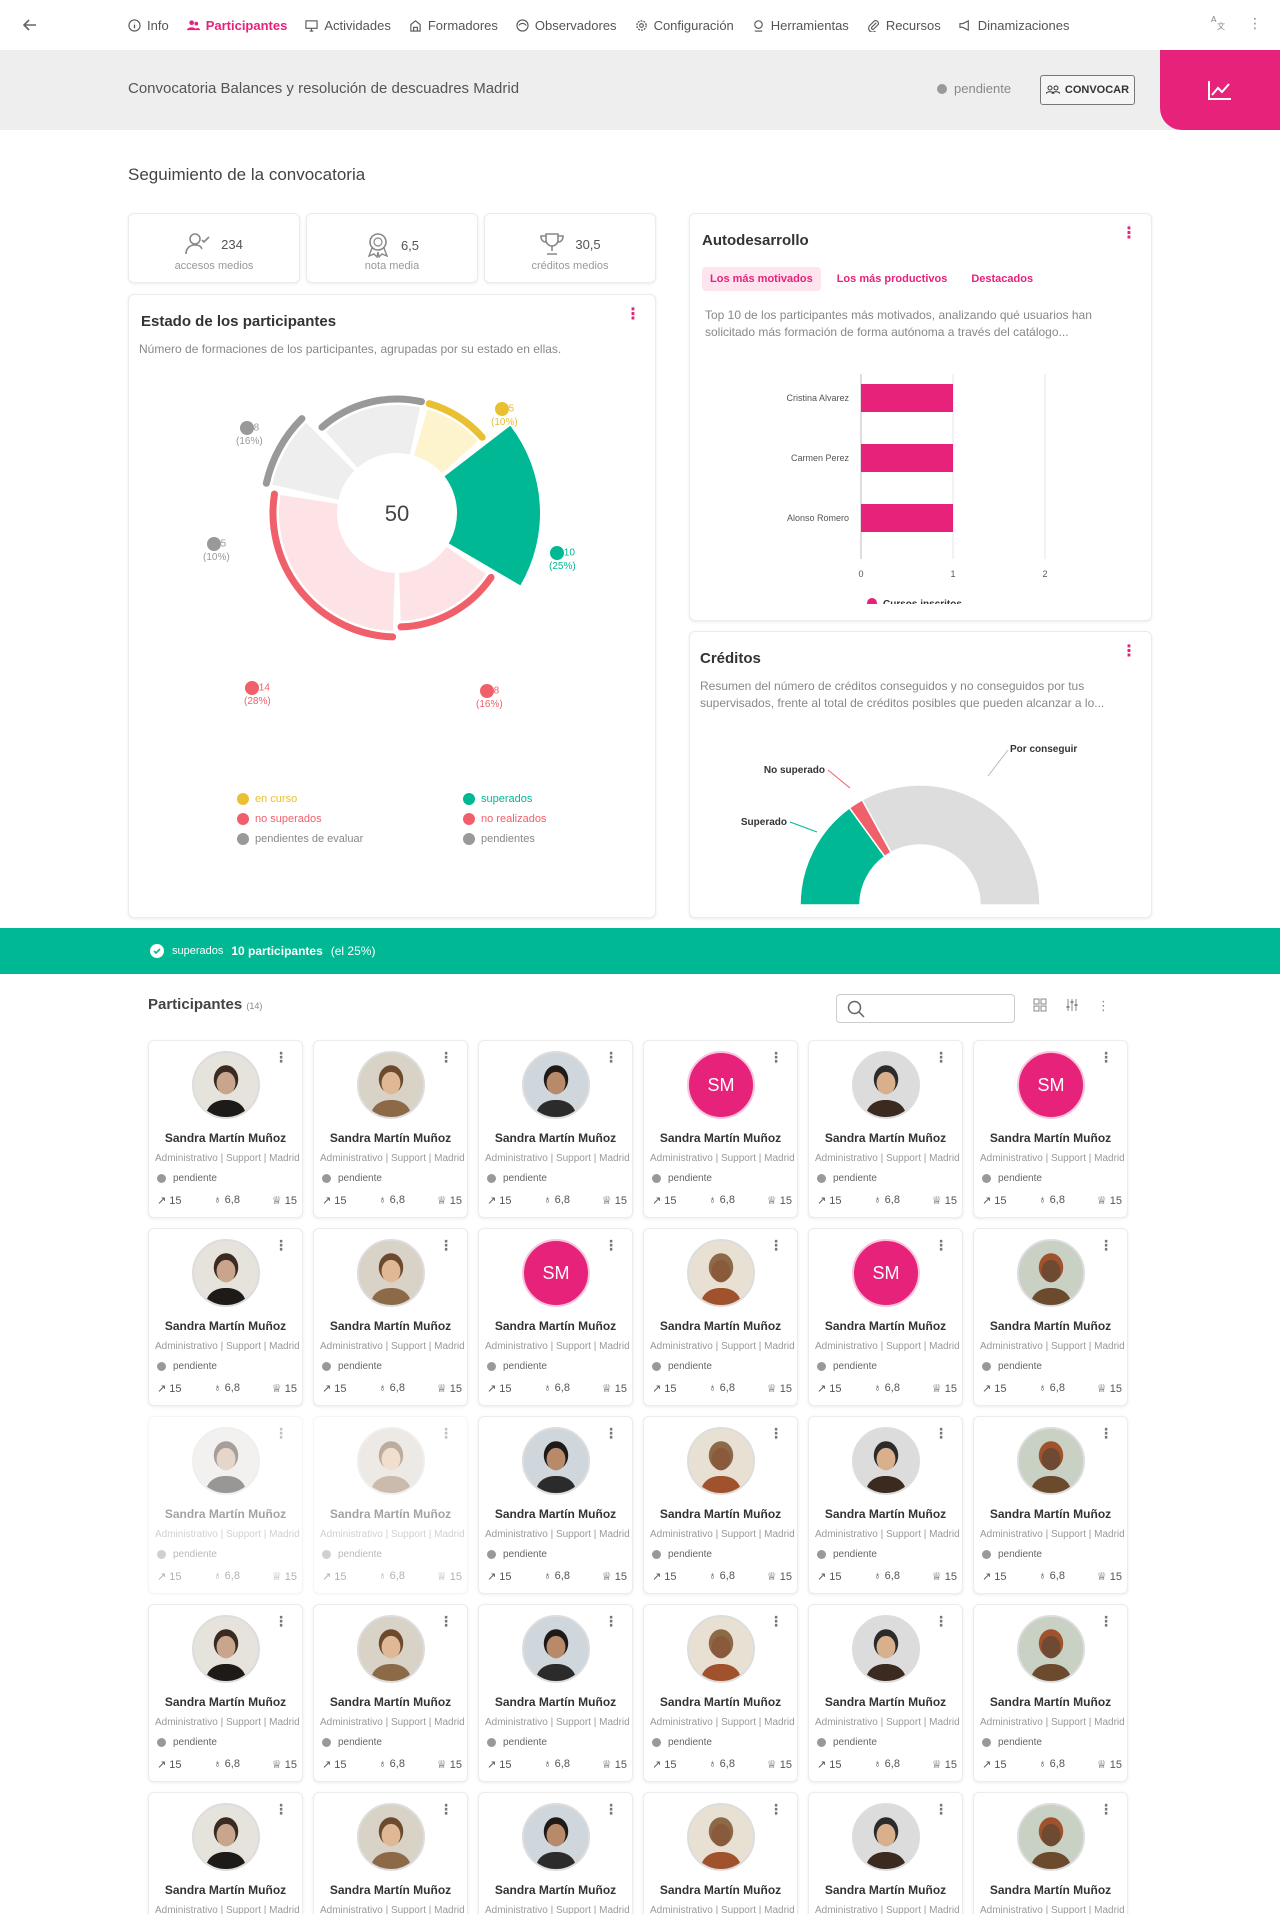  What do you see at coordinates (30, 25) in the screenshot?
I see `back-arrow-icon` at bounding box center [30, 25].